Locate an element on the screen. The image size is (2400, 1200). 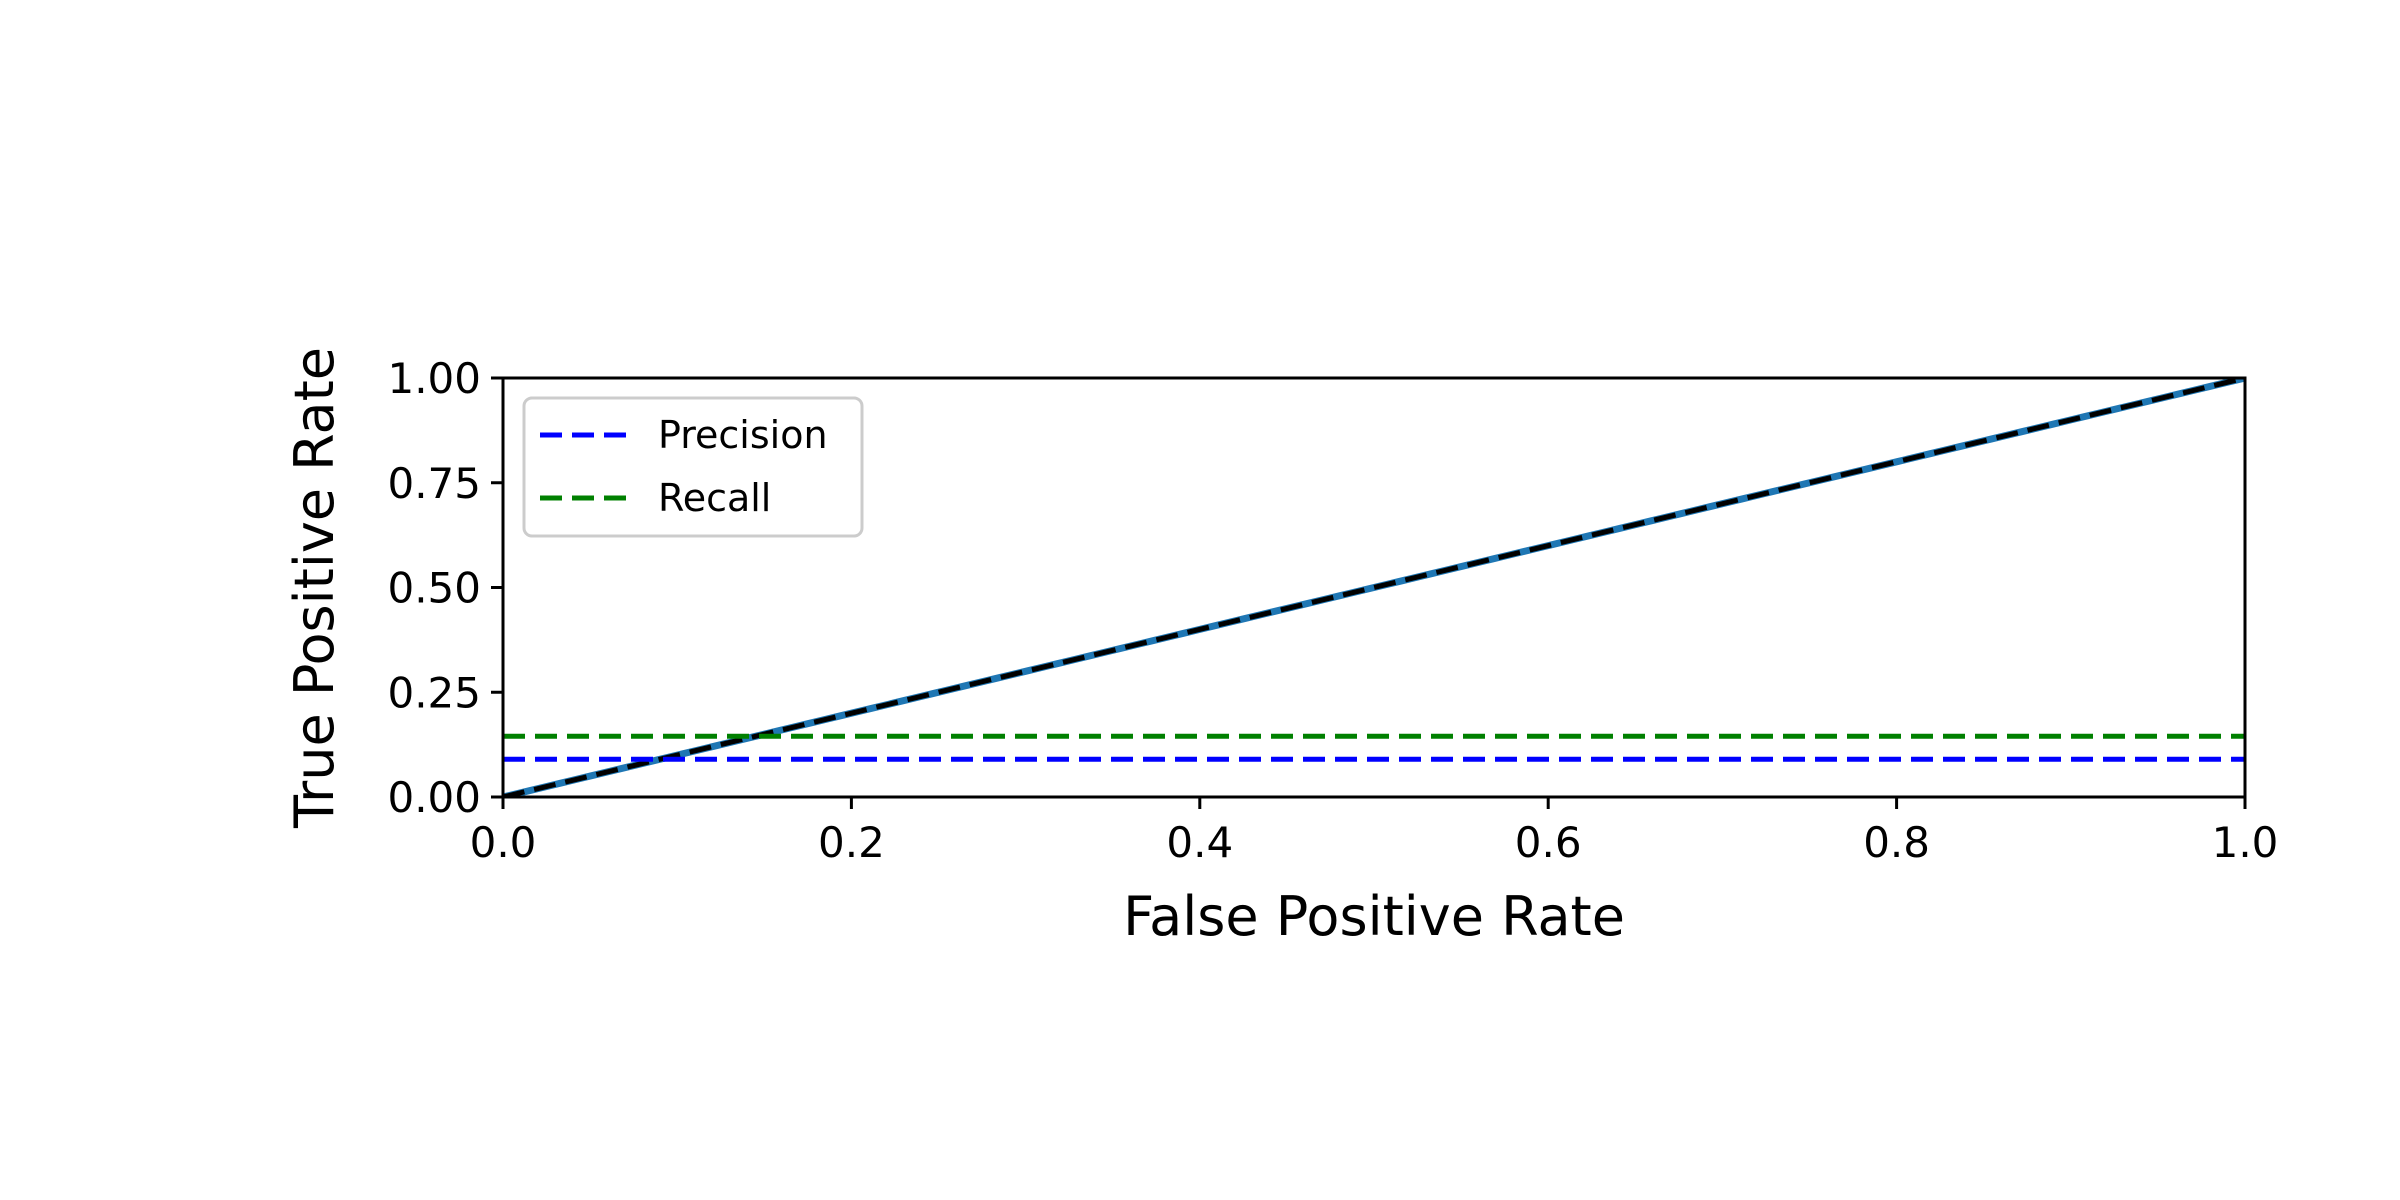
x-tick-label: 0.0 is located at coordinates (503, 842).